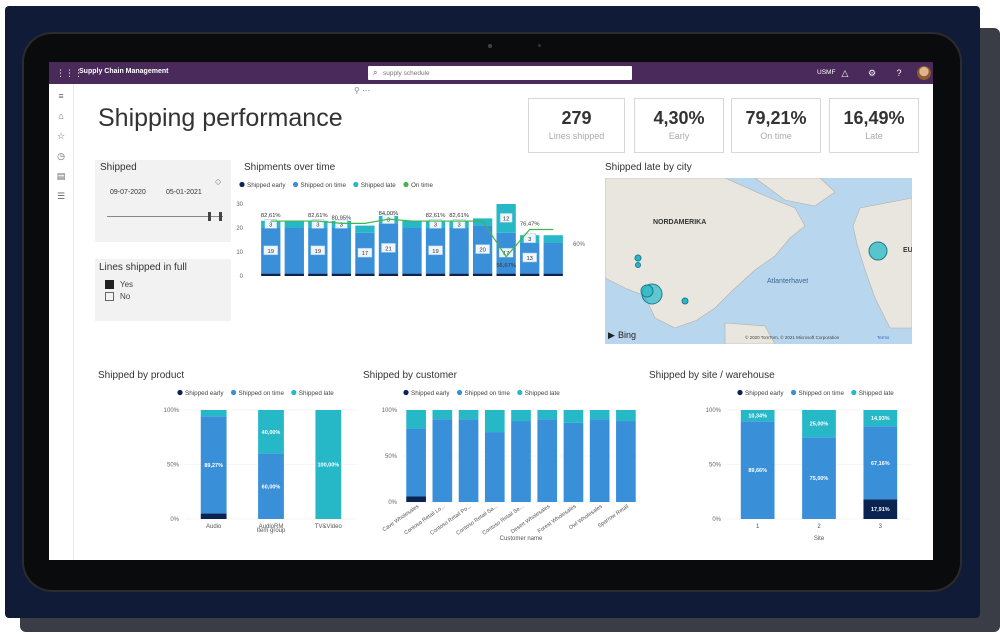 The height and width of the screenshot is (640, 1000). What do you see at coordinates (239, 253) in the screenshot?
I see `y-tick-label: 10` at bounding box center [239, 253].